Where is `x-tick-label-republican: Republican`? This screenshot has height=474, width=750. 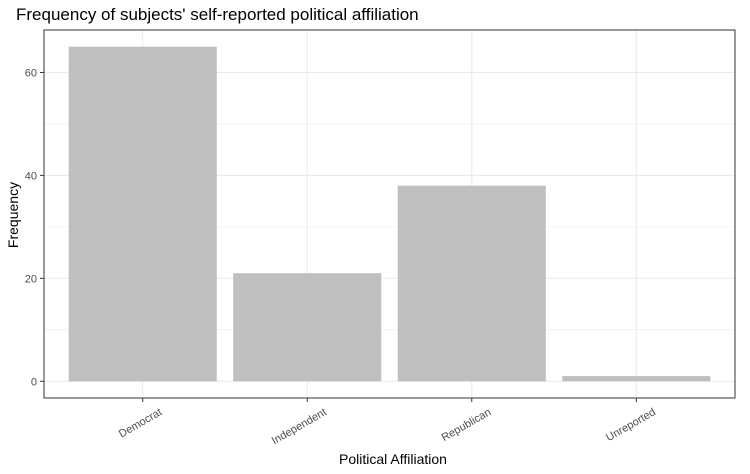
x-tick-label-republican: Republican is located at coordinates (467, 425).